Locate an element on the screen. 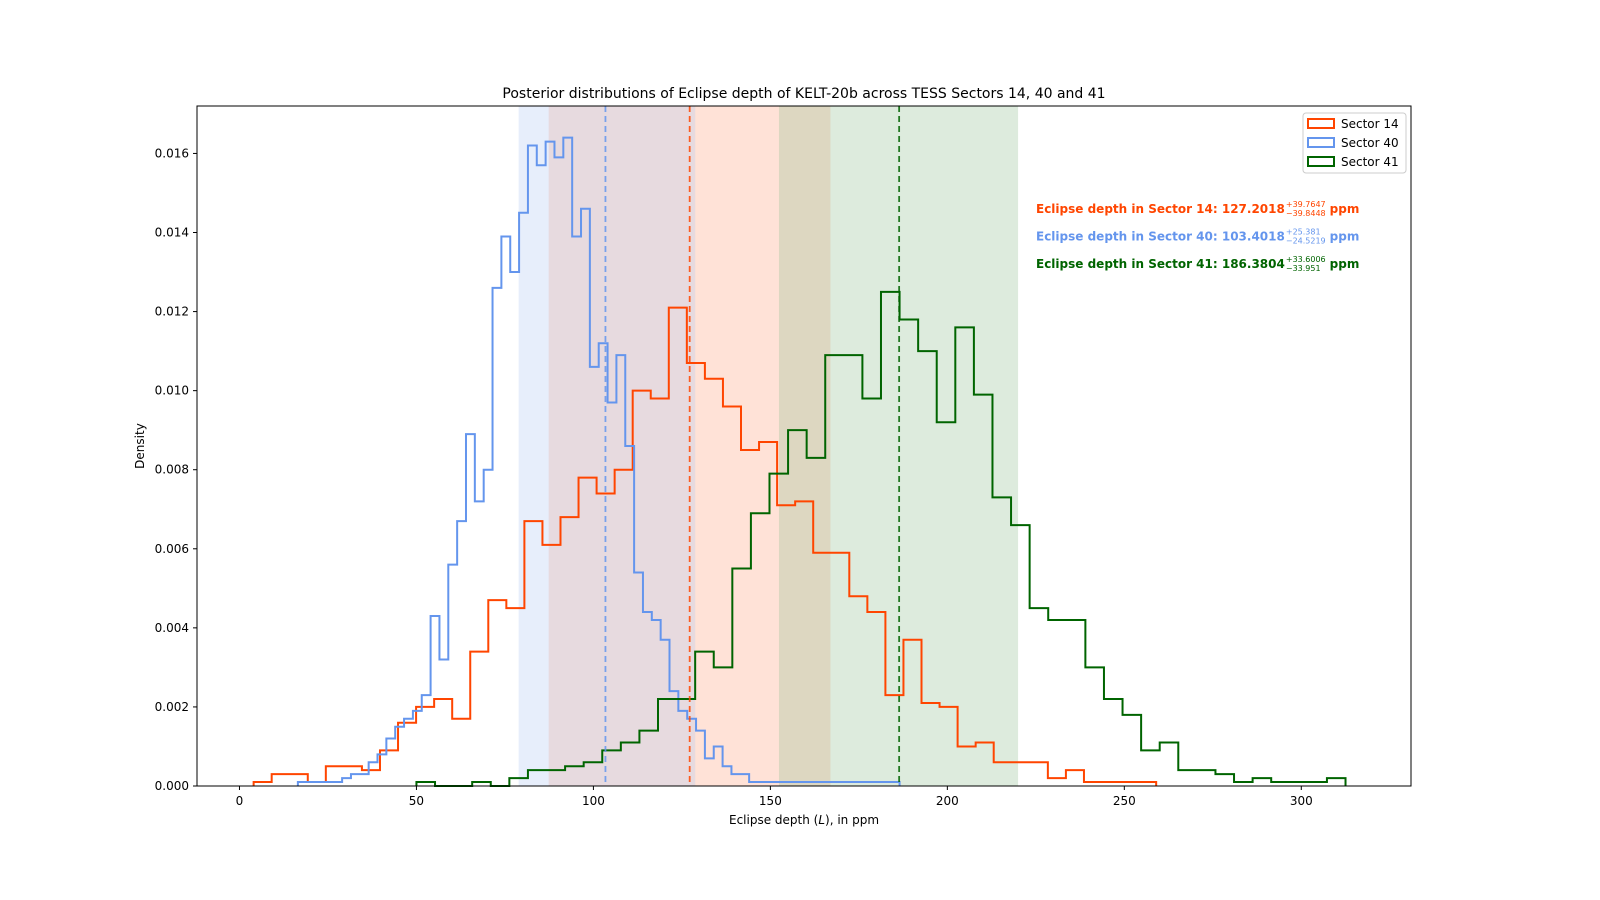 The image size is (1600, 900). annotation-upper-error: +25.381 is located at coordinates (1303, 232).